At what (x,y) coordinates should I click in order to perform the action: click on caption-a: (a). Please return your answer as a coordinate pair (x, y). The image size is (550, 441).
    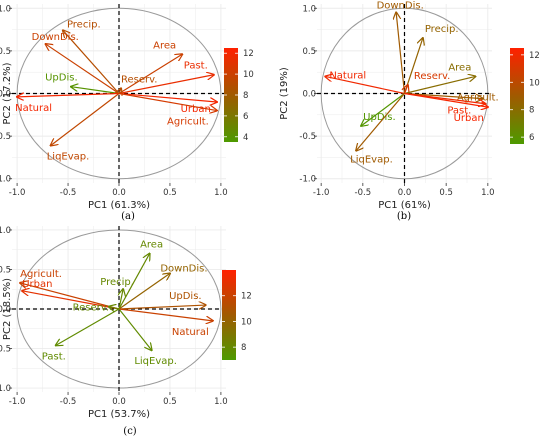
    Looking at the image, I should click on (128, 216).